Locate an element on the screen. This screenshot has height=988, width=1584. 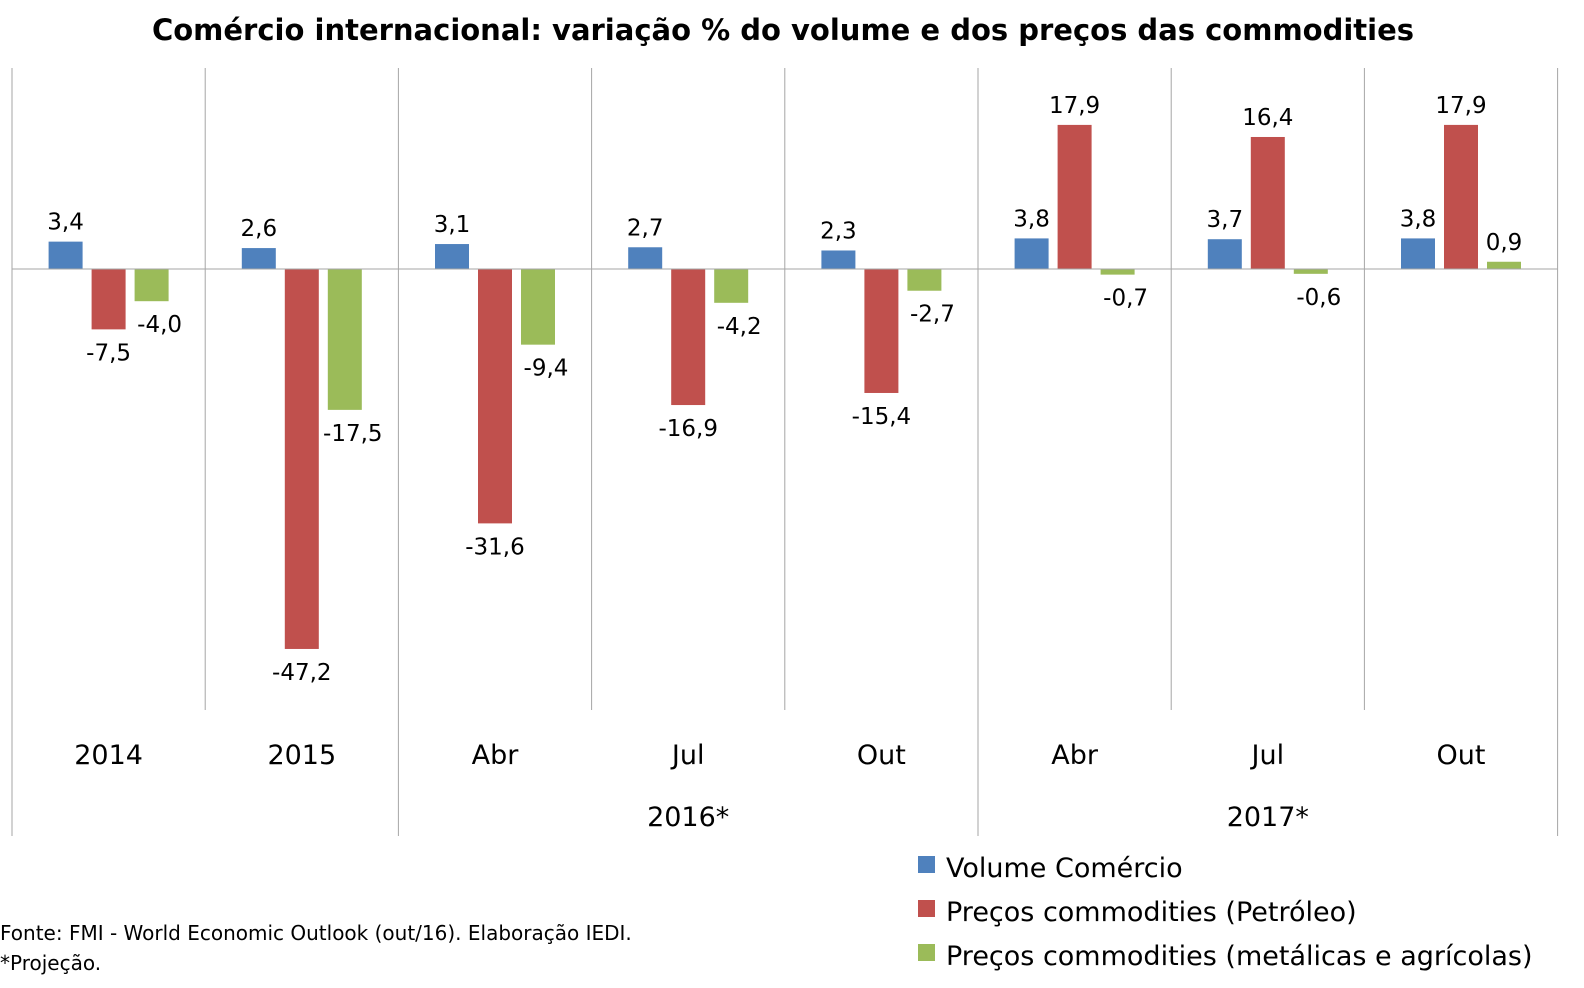
data-label: -7,5 is located at coordinates (108, 353).